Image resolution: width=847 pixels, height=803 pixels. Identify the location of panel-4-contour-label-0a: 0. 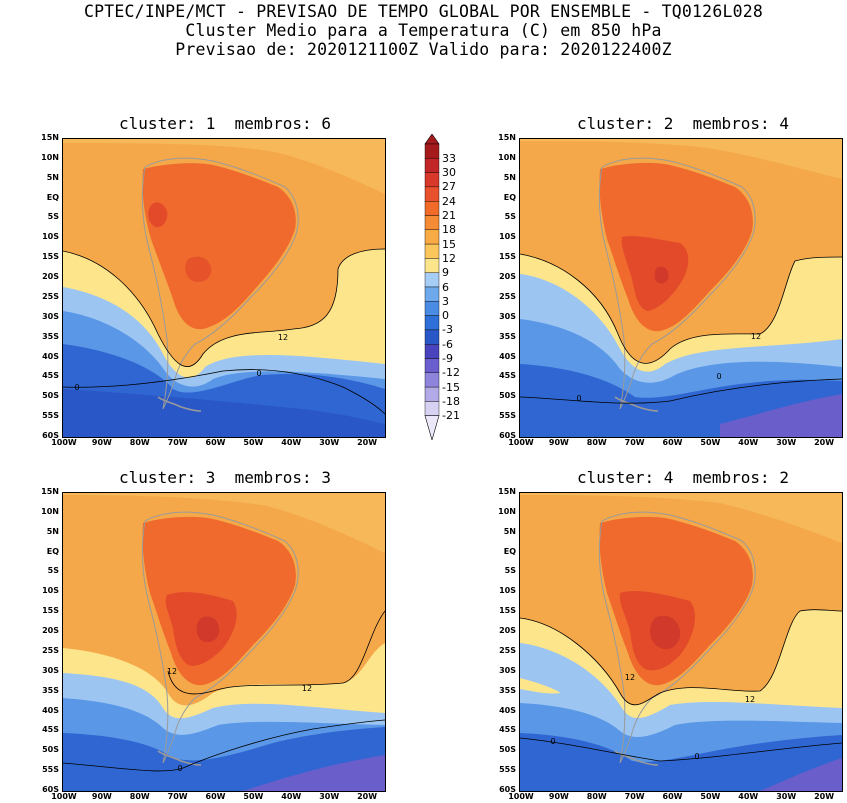
(552, 741).